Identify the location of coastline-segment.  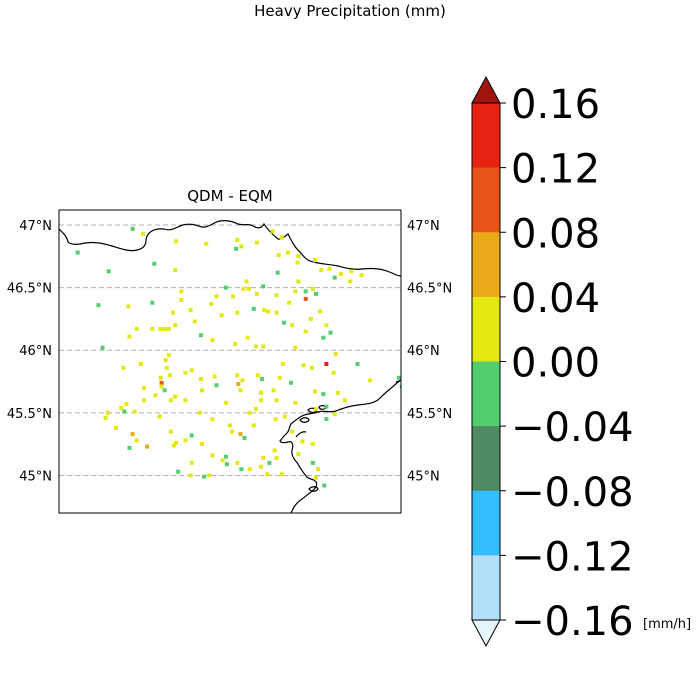
(301, 434).